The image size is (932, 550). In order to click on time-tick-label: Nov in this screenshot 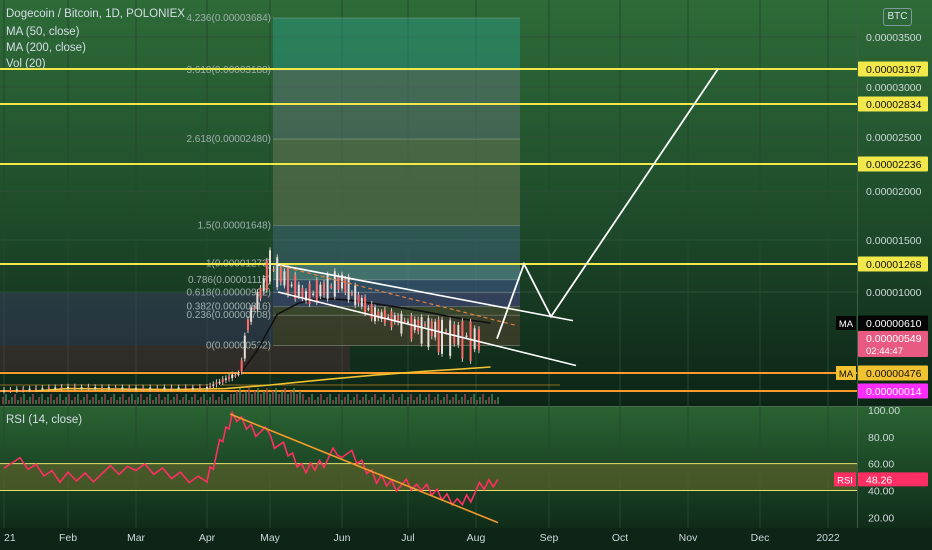, I will do `click(688, 538)`.